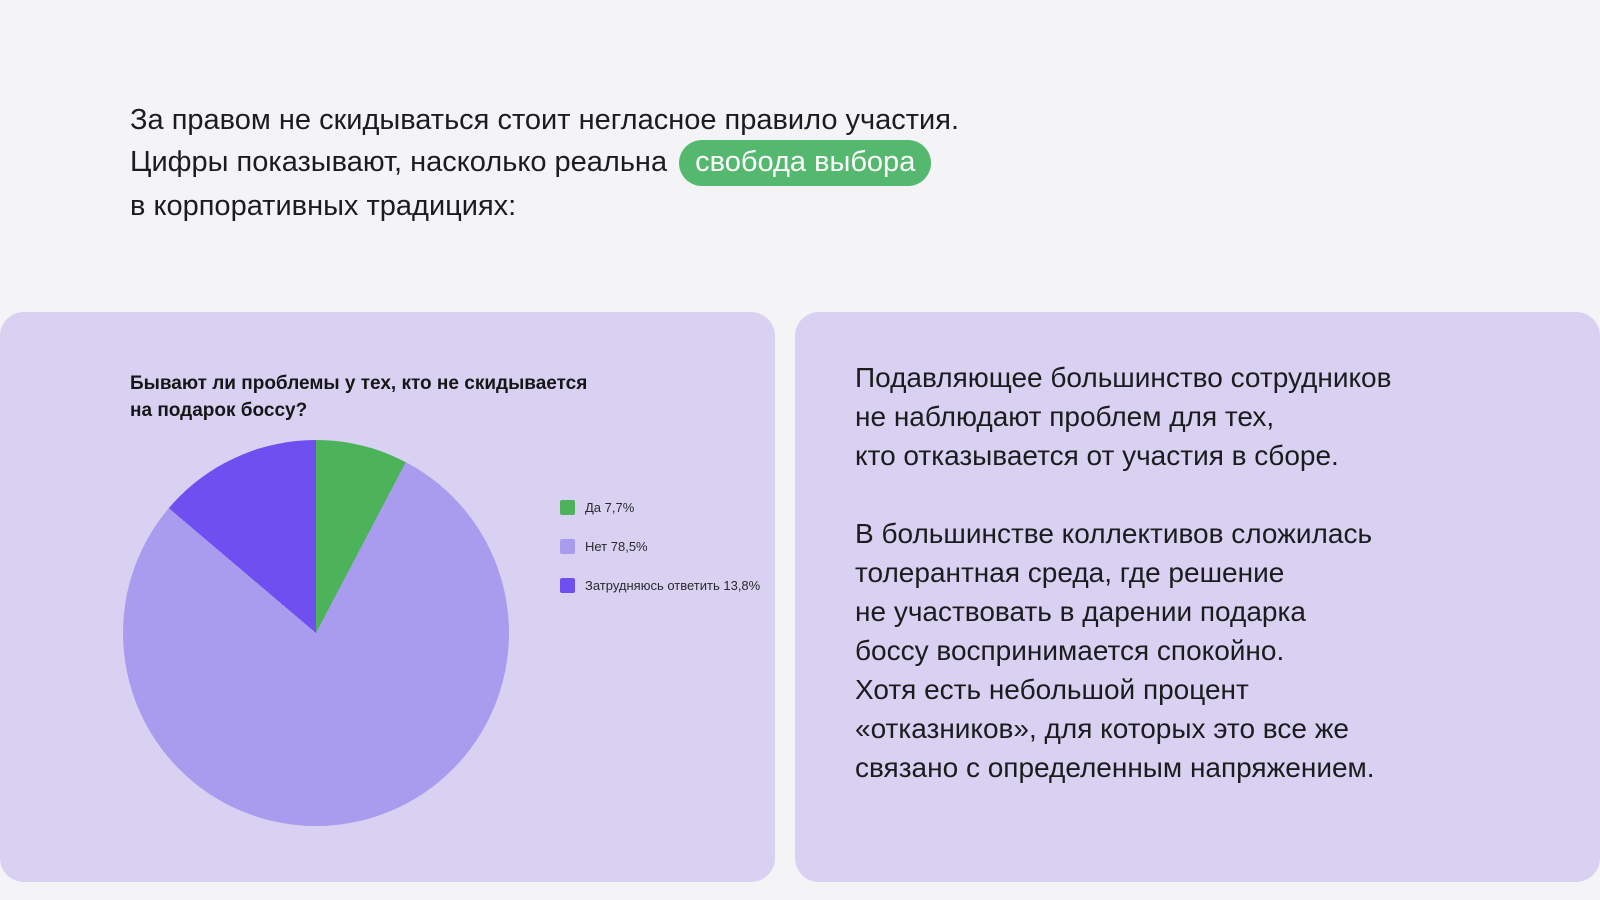 This screenshot has width=1600, height=900. I want to click on legend-item-no: Нет 78,5%, so click(660, 546).